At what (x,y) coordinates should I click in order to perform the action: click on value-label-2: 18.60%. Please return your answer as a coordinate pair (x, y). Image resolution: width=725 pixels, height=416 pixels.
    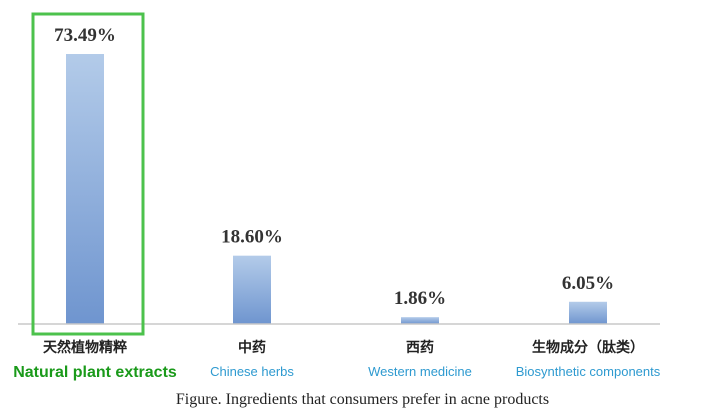
    Looking at the image, I should click on (252, 237).